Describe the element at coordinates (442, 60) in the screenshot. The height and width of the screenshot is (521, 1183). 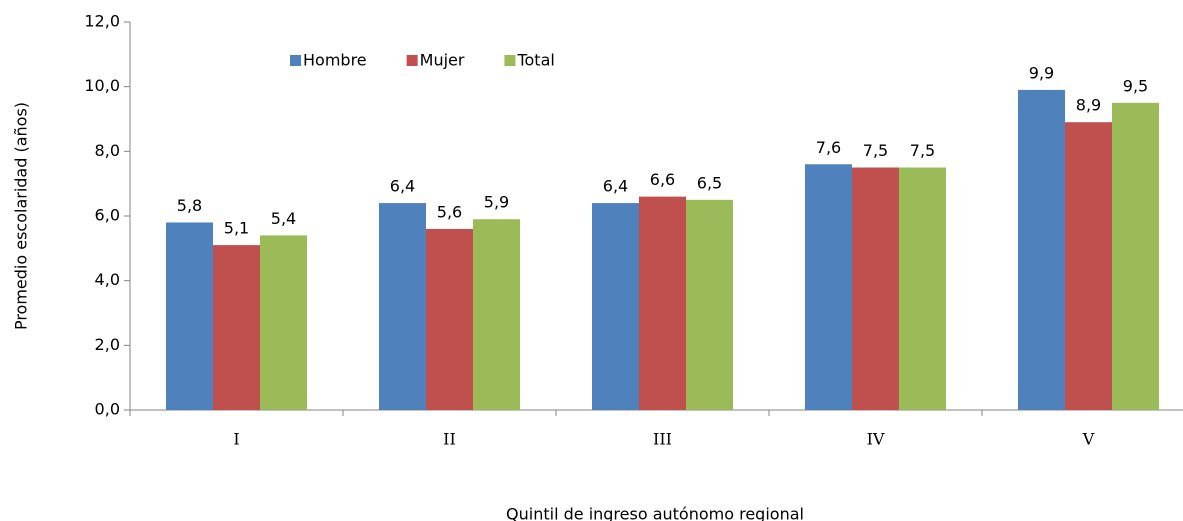
I see `legend-label: Mujer` at that location.